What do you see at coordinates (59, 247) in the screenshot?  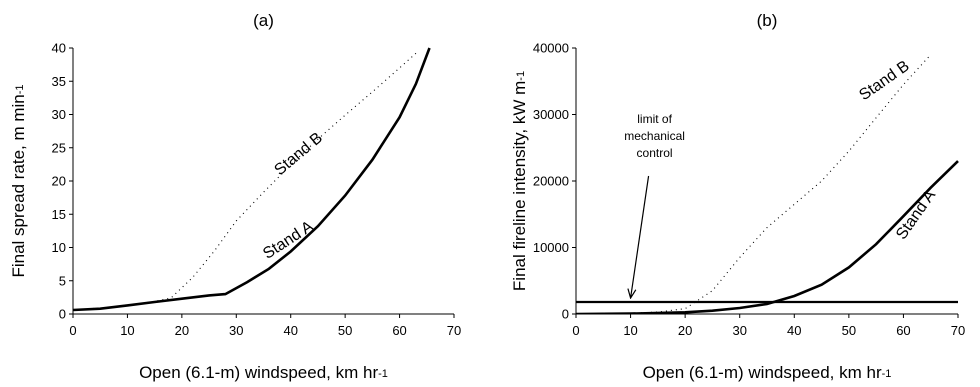 I see `y-tick-label: 10` at bounding box center [59, 247].